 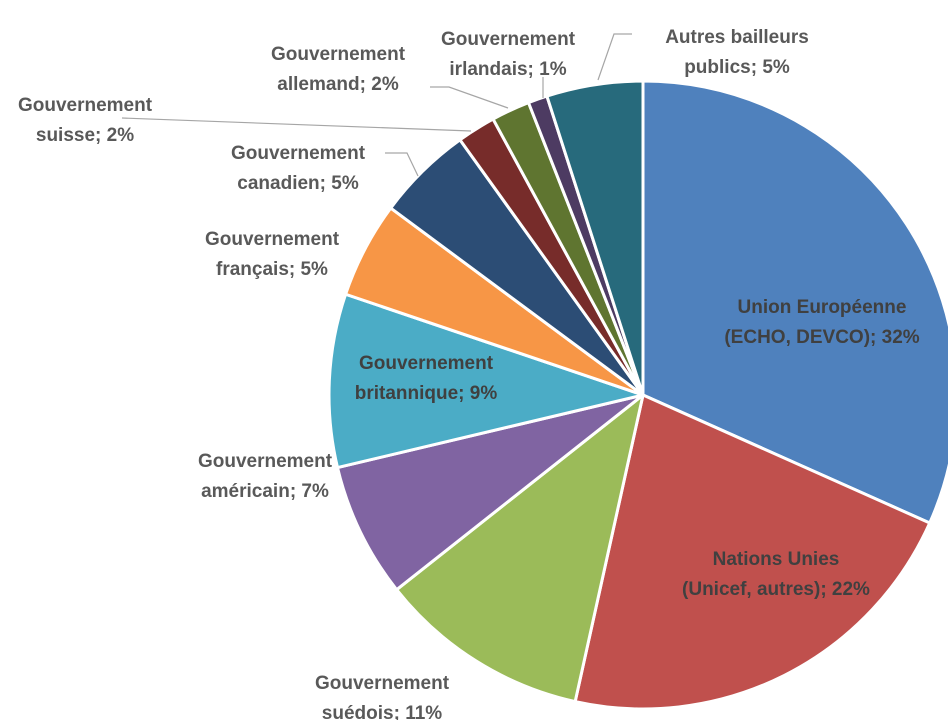 I want to click on slice-label-9: Gouvernement irlandais; 1%, so click(x=508, y=54).